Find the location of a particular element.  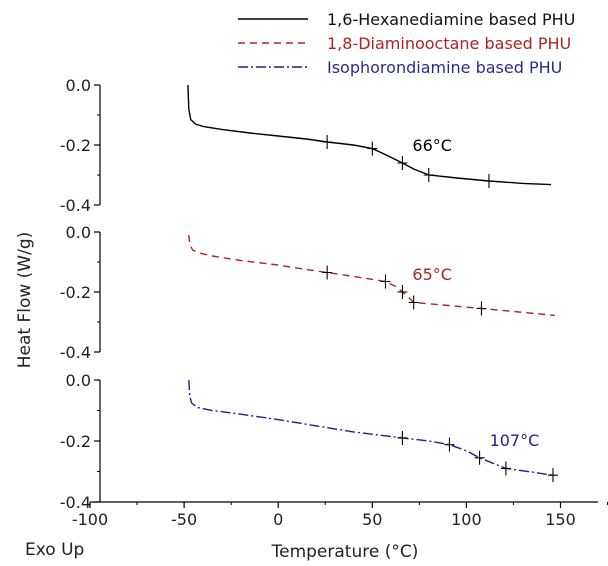

x-tick-label: 150 is located at coordinates (560, 519).